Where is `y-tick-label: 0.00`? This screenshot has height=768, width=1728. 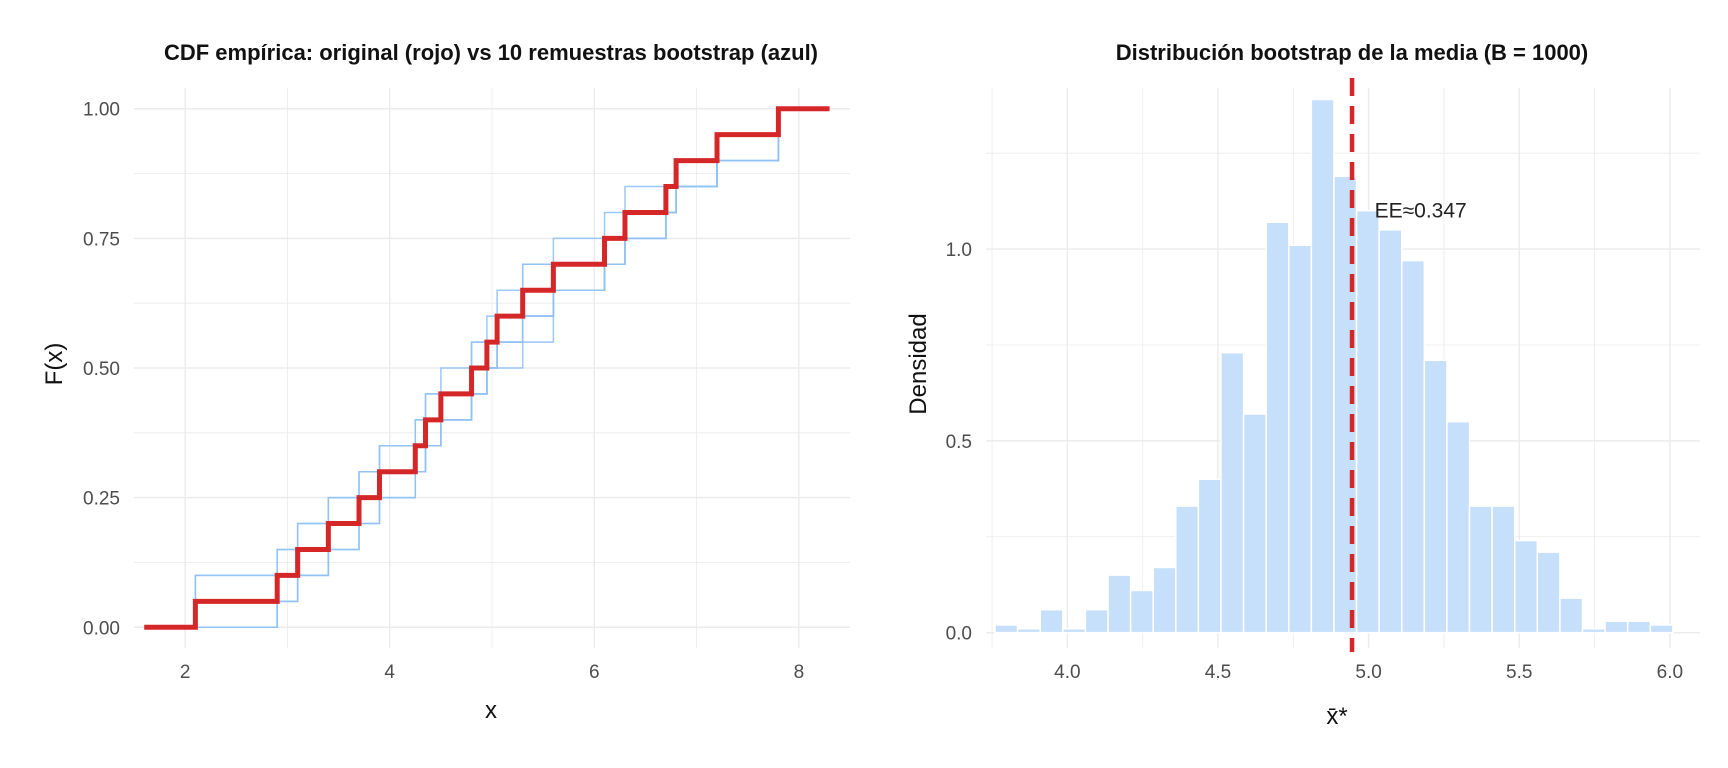 y-tick-label: 0.00 is located at coordinates (101, 628).